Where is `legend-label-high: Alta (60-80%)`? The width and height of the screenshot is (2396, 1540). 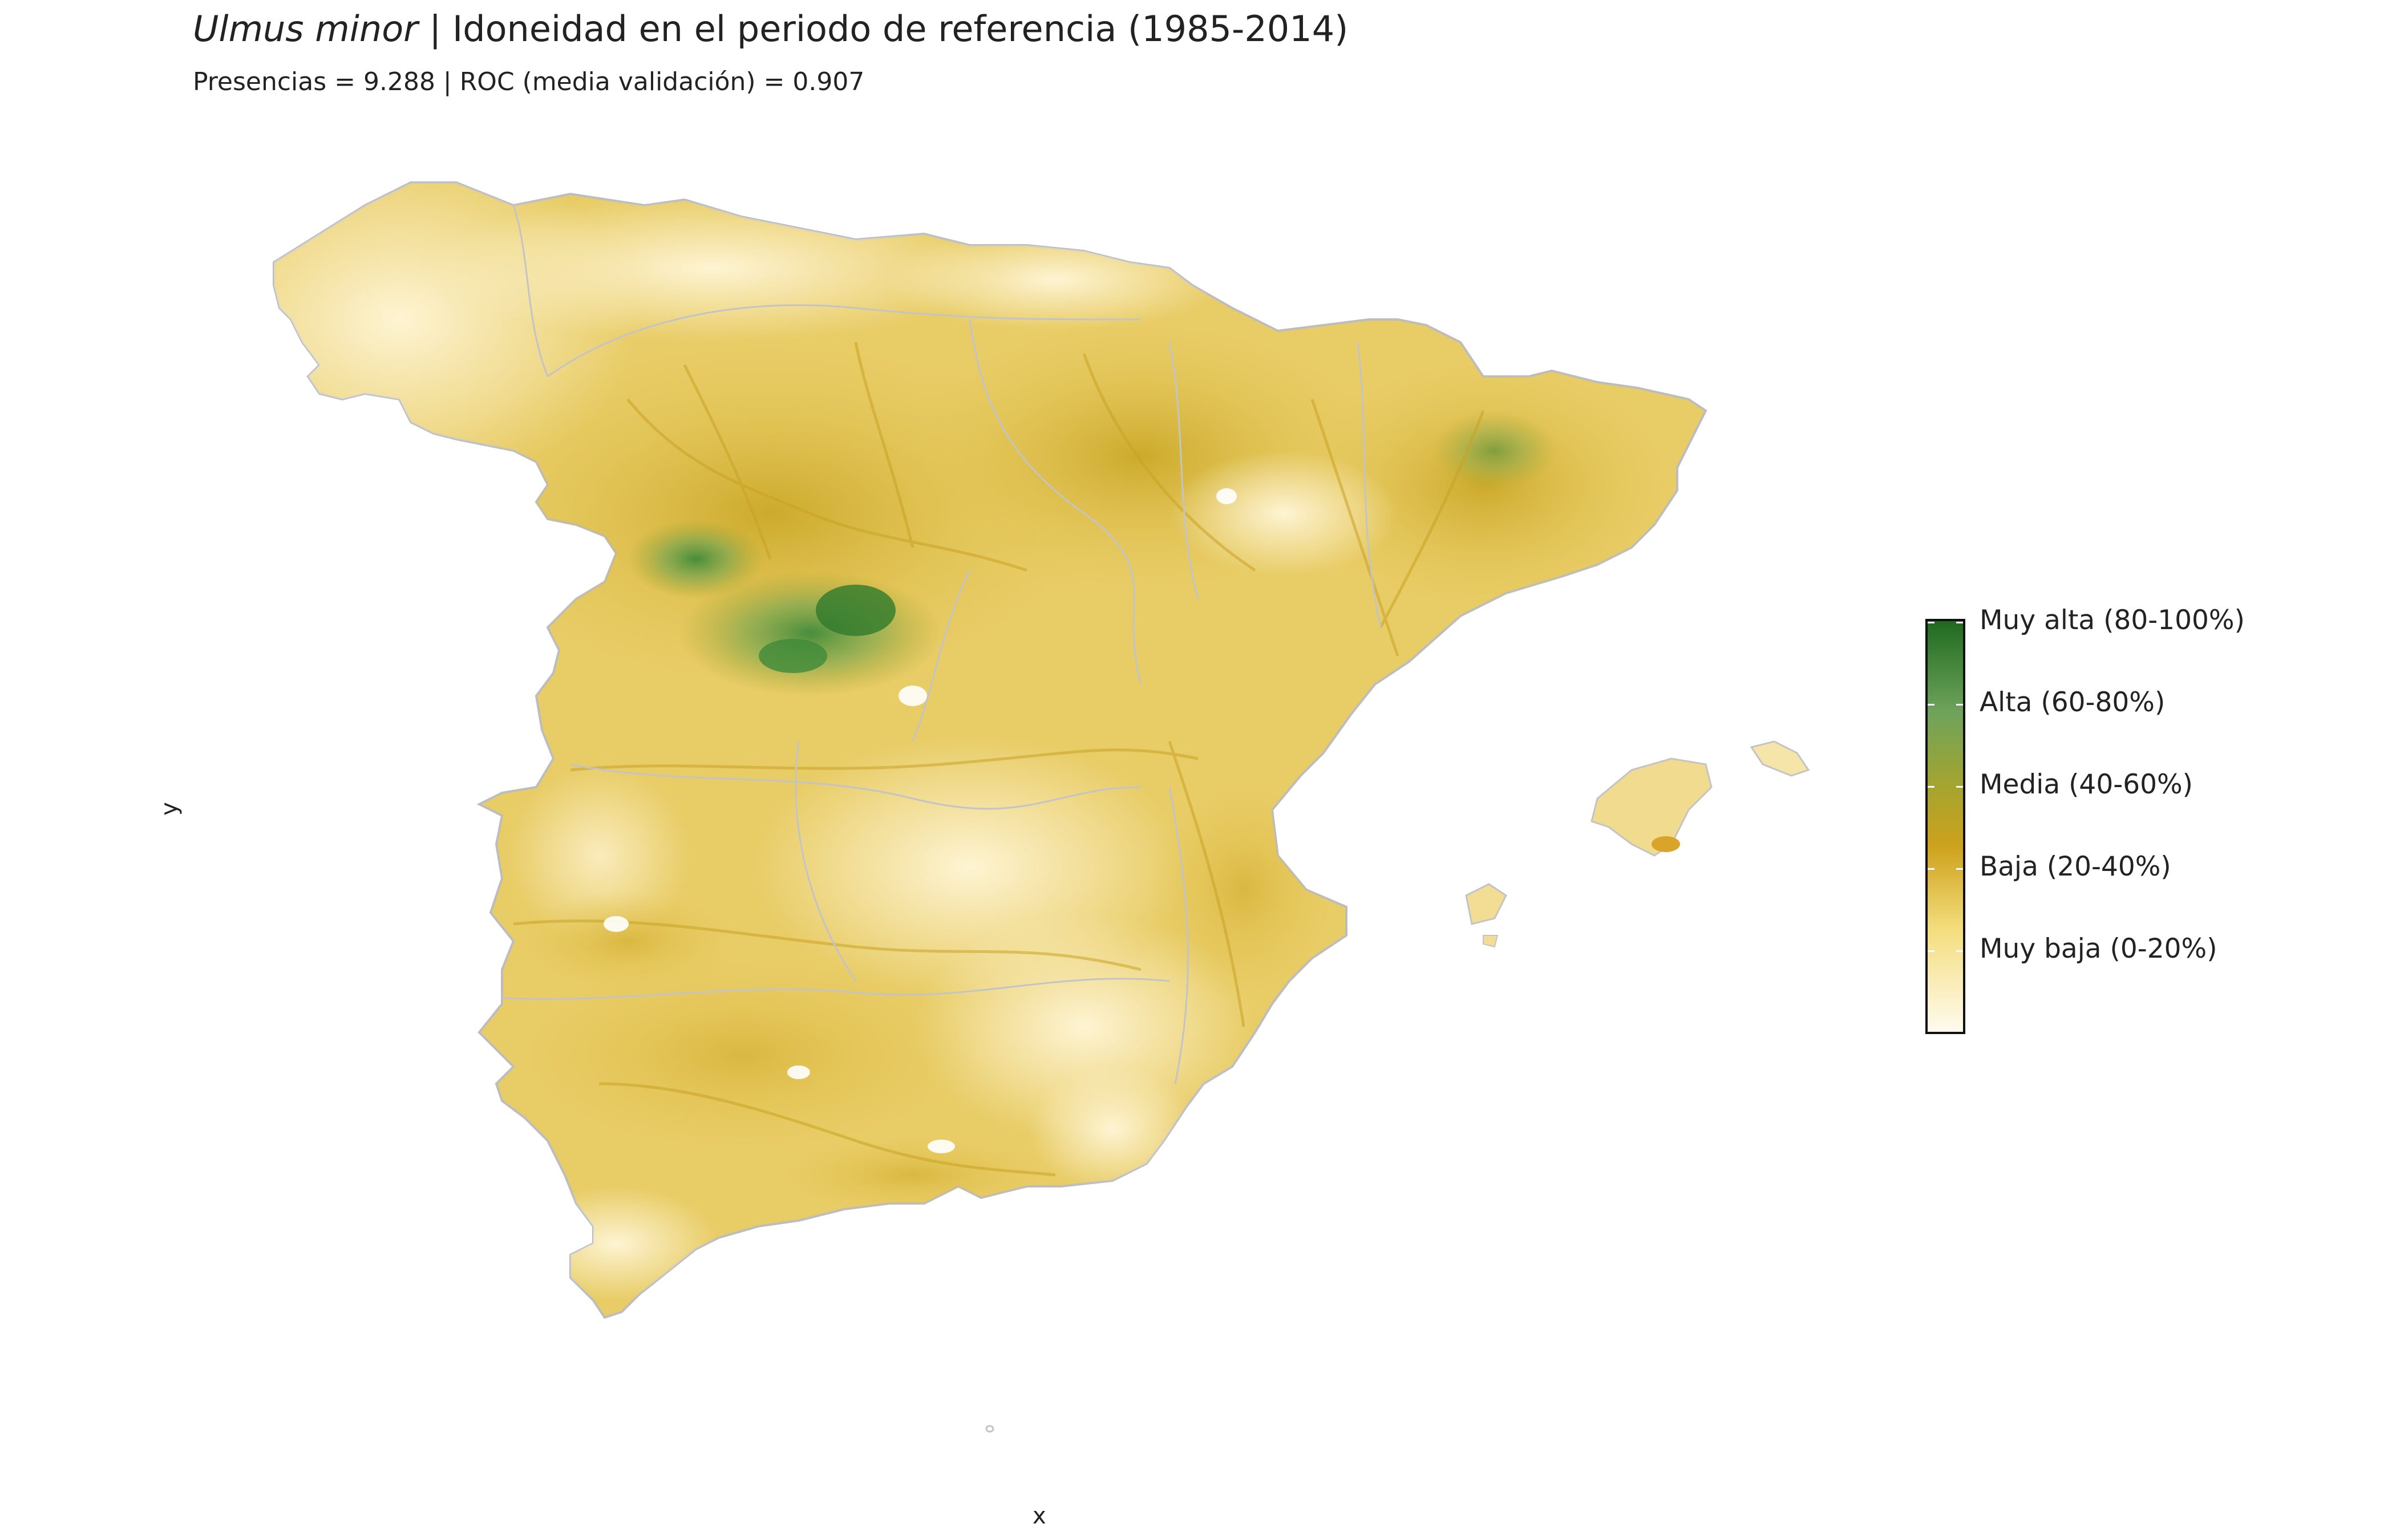
legend-label-high: Alta (60-80%) is located at coordinates (2073, 702).